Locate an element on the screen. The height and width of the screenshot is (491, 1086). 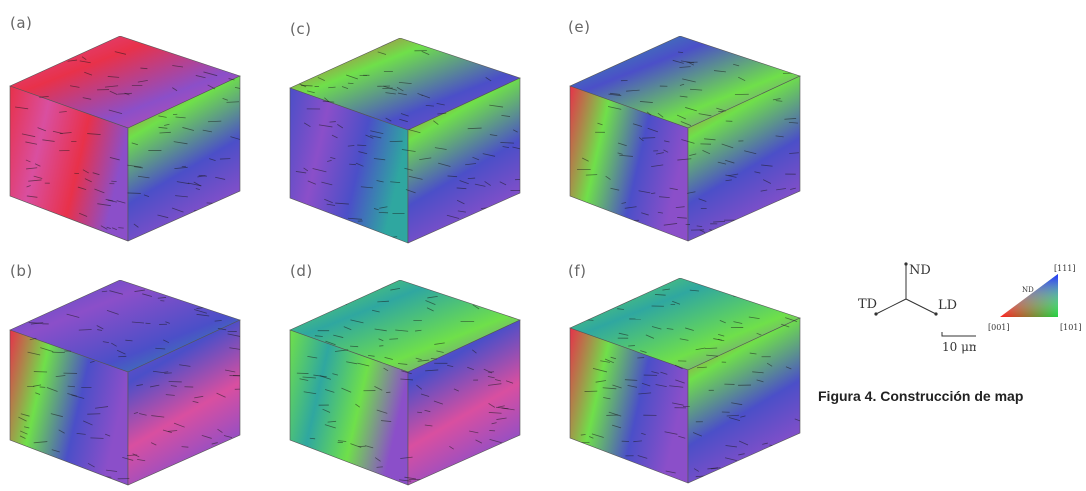
scale-bar is located at coordinates (958, 334).